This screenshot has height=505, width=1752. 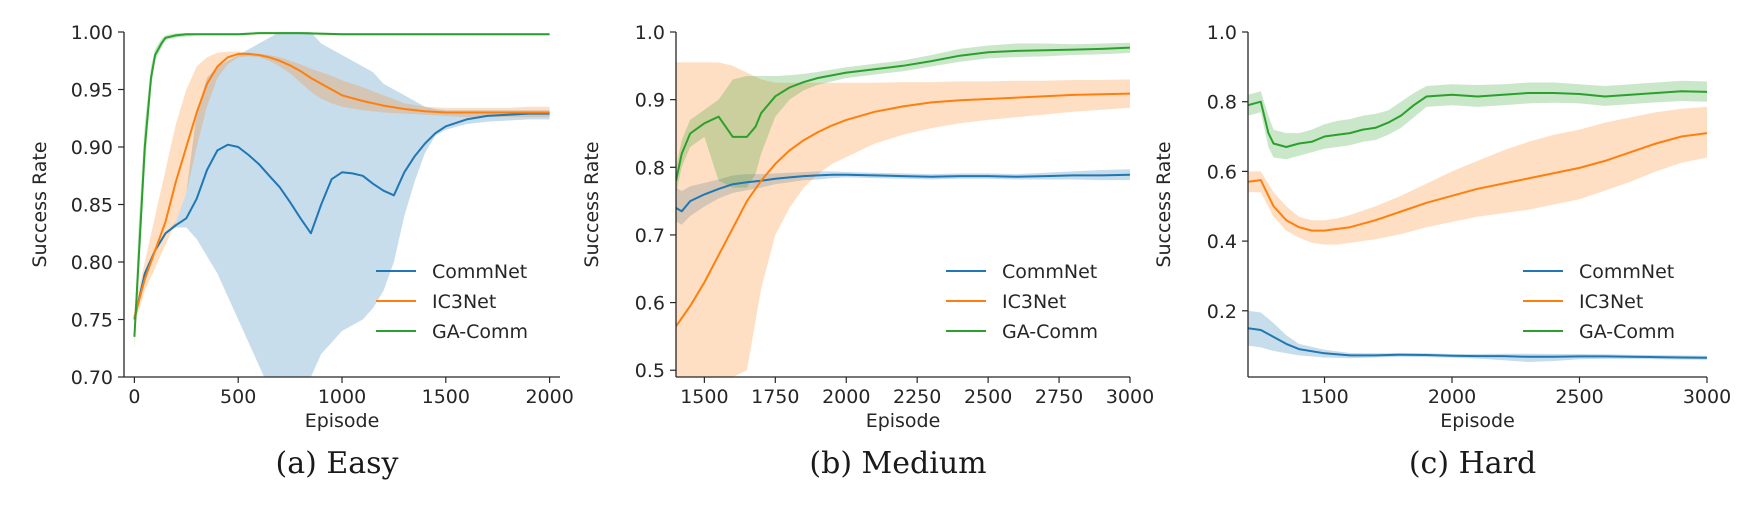 I want to click on x-tick-label: 500, so click(x=238, y=397).